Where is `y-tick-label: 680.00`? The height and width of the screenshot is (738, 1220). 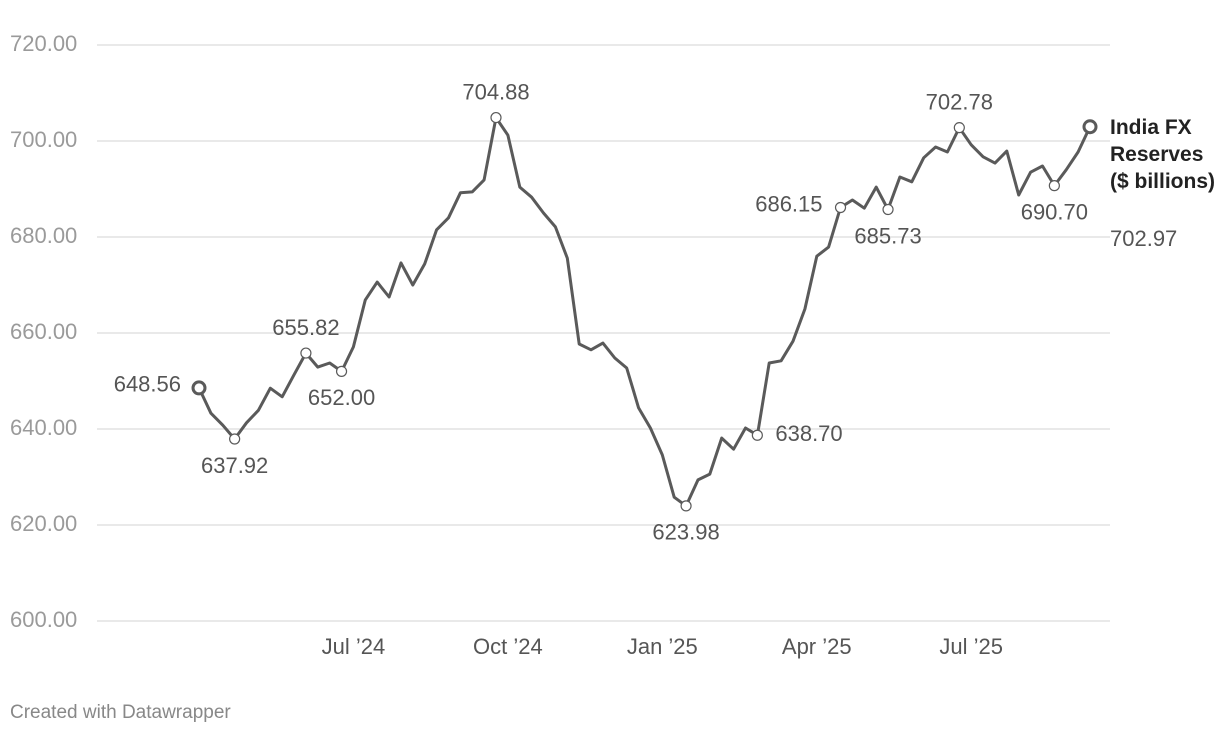
y-tick-label: 680.00 is located at coordinates (43, 235).